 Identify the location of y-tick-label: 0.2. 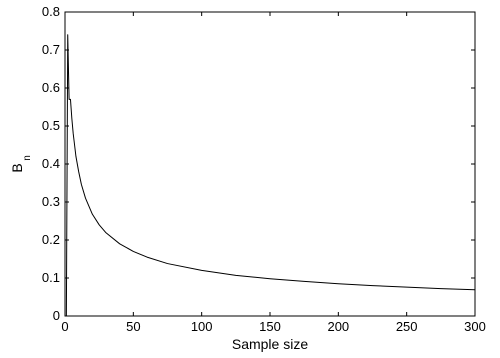
(51, 239).